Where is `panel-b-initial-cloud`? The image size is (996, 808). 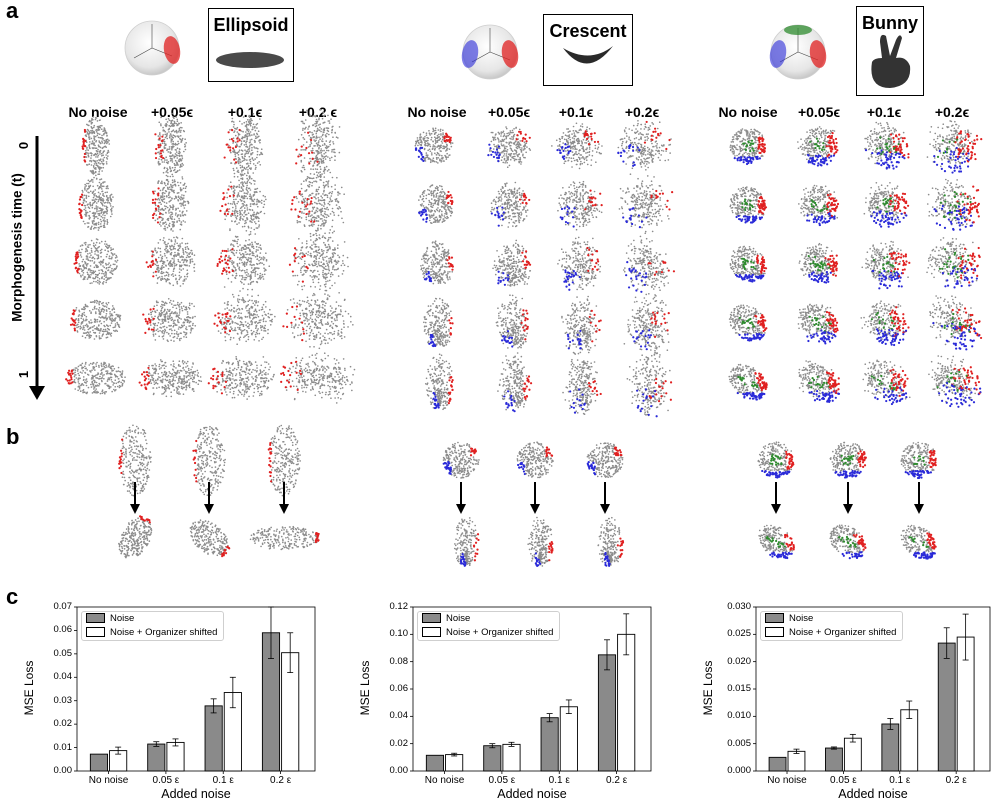
panel-b-initial-cloud is located at coordinates (209, 460).